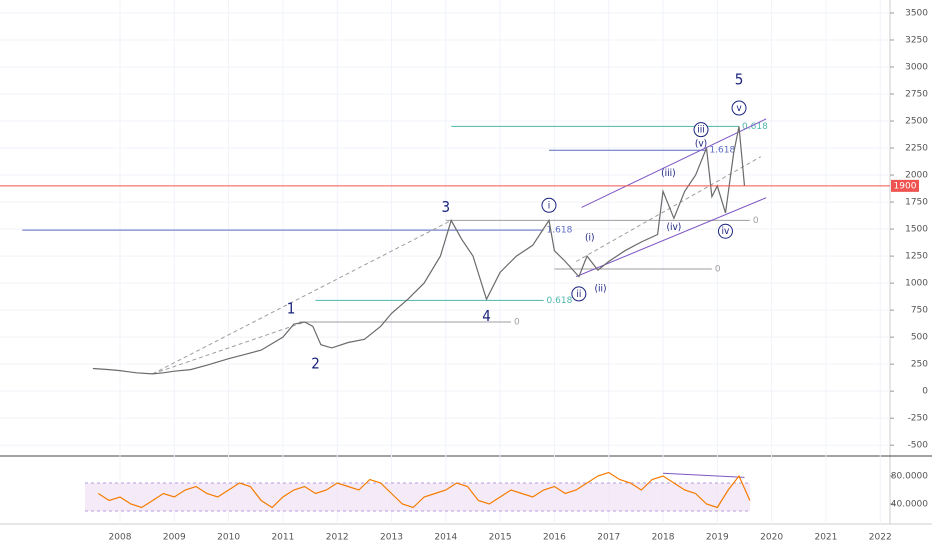  I want to click on y-tick-label: 0, so click(925, 392).